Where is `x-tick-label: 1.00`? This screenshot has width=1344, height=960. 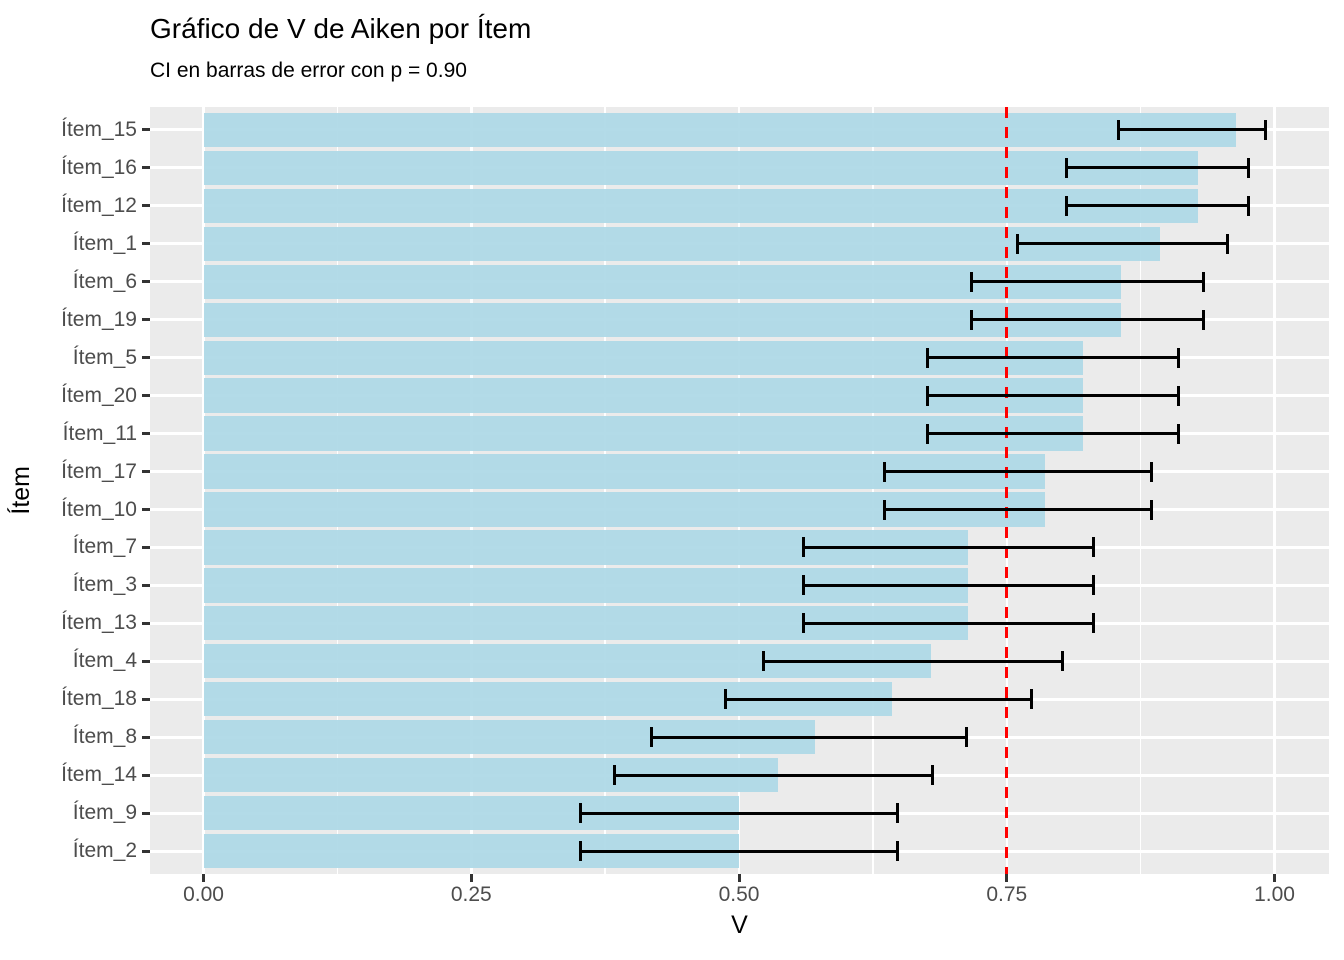
x-tick-label: 1.00 is located at coordinates (1274, 894).